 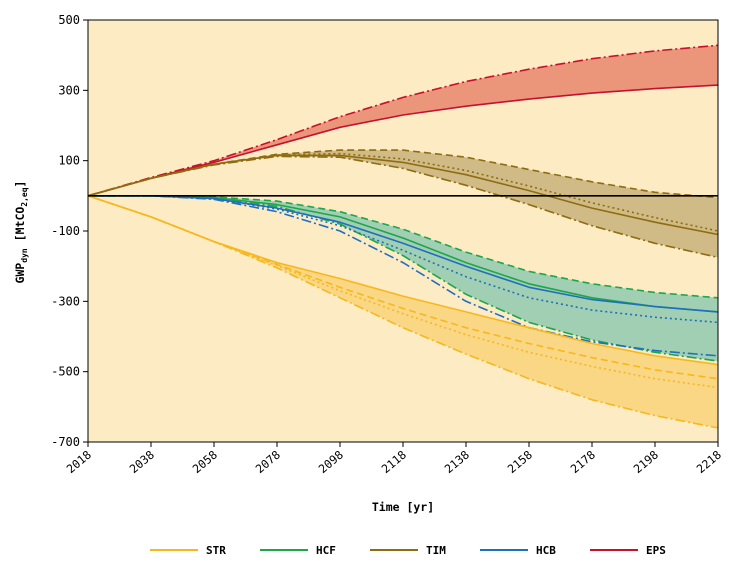 What do you see at coordinates (583, 462) in the screenshot?
I see `x-tick-label: 2178` at bounding box center [583, 462].